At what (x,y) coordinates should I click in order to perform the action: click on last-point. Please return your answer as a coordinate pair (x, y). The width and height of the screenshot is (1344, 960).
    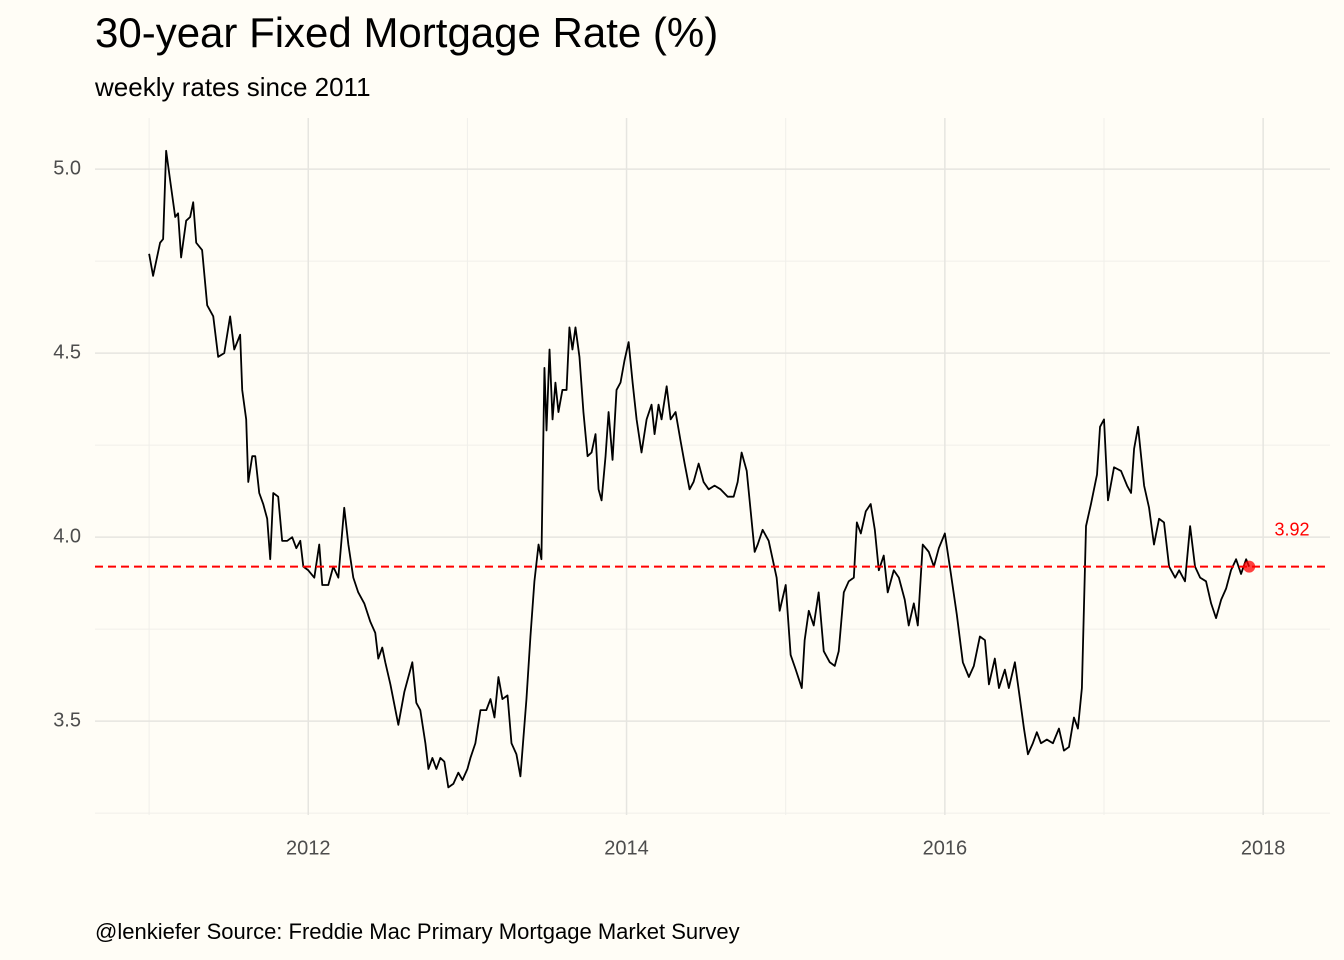
    Looking at the image, I should click on (1249, 566).